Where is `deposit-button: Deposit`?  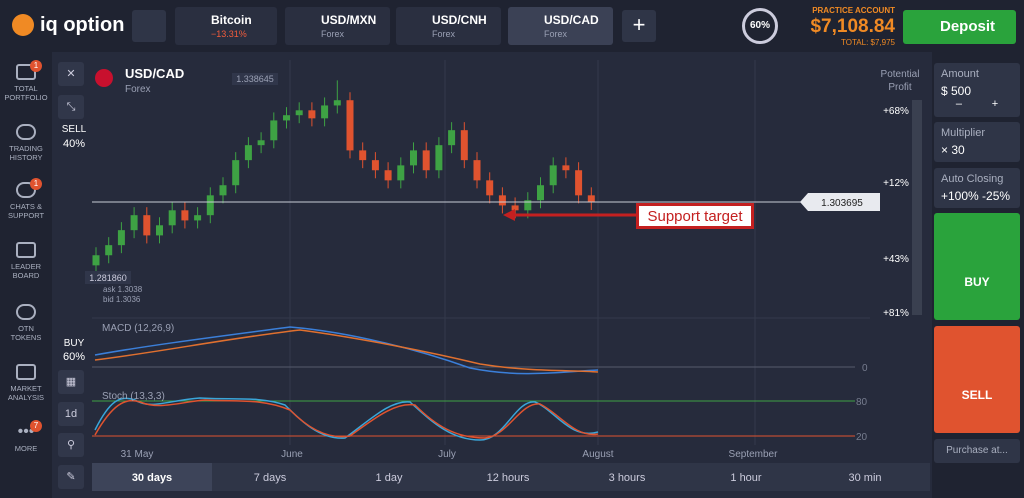 deposit-button: Deposit is located at coordinates (959, 27).